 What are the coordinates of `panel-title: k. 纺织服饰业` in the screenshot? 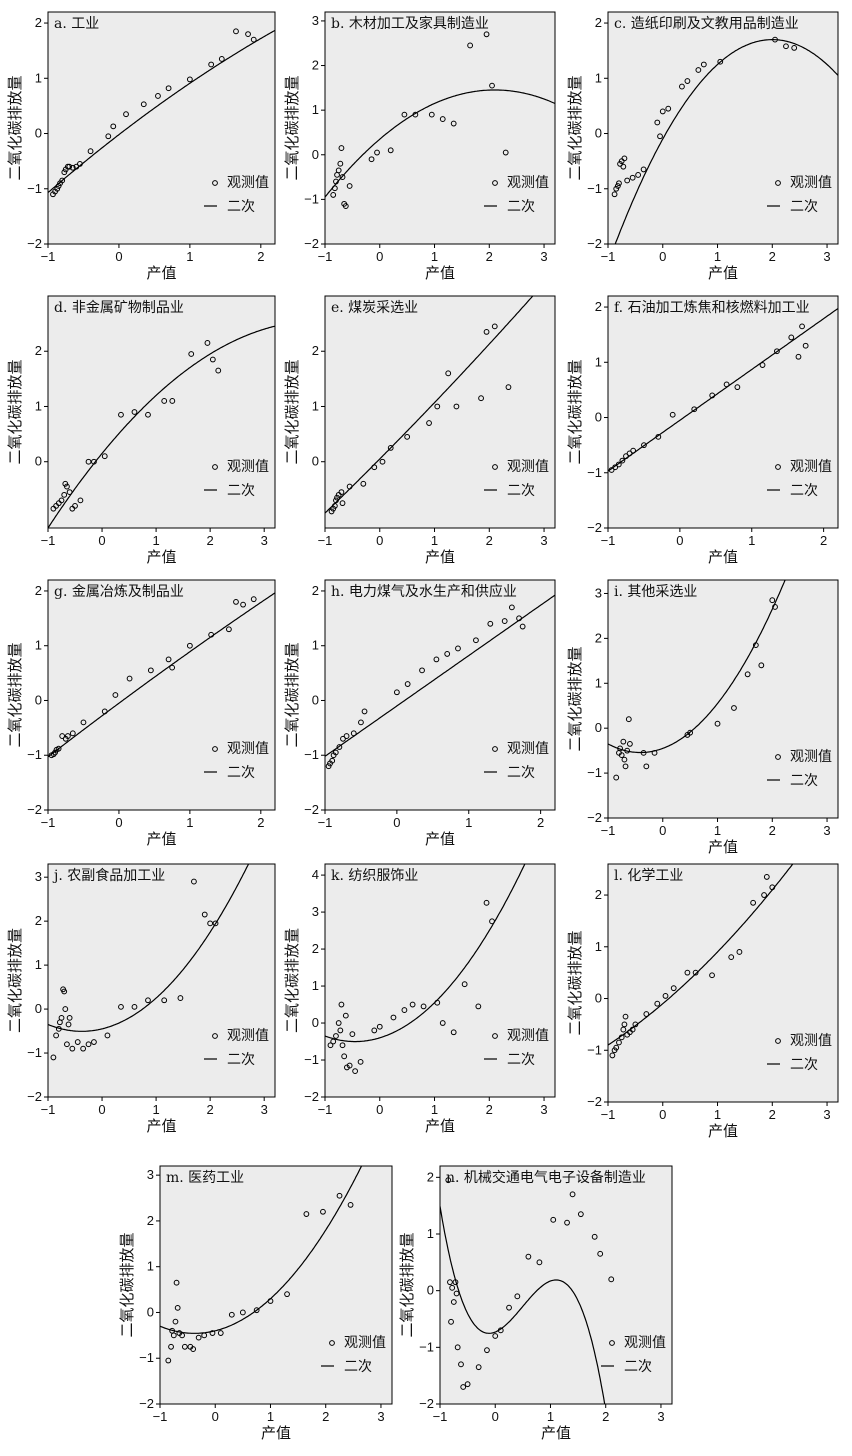 It's located at (374, 876).